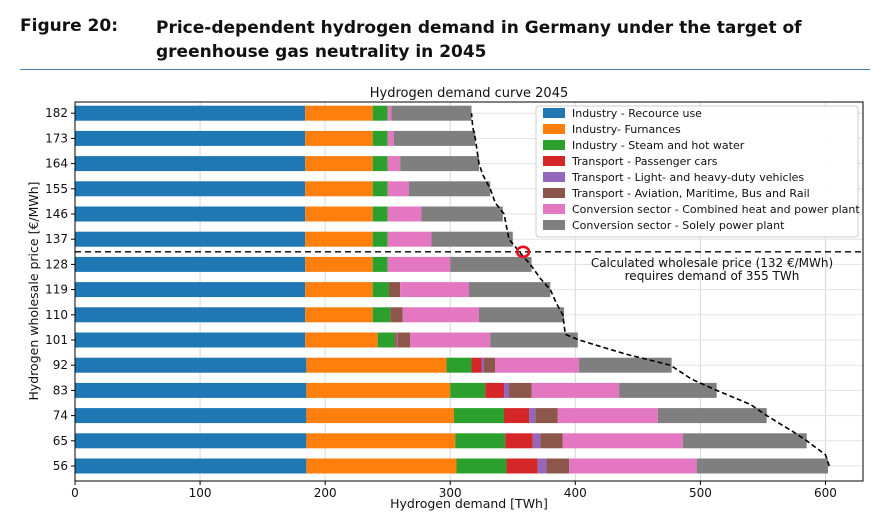 Image resolution: width=874 pixels, height=525 pixels. What do you see at coordinates (825, 493) in the screenshot?
I see `x-tick-label: 600` at bounding box center [825, 493].